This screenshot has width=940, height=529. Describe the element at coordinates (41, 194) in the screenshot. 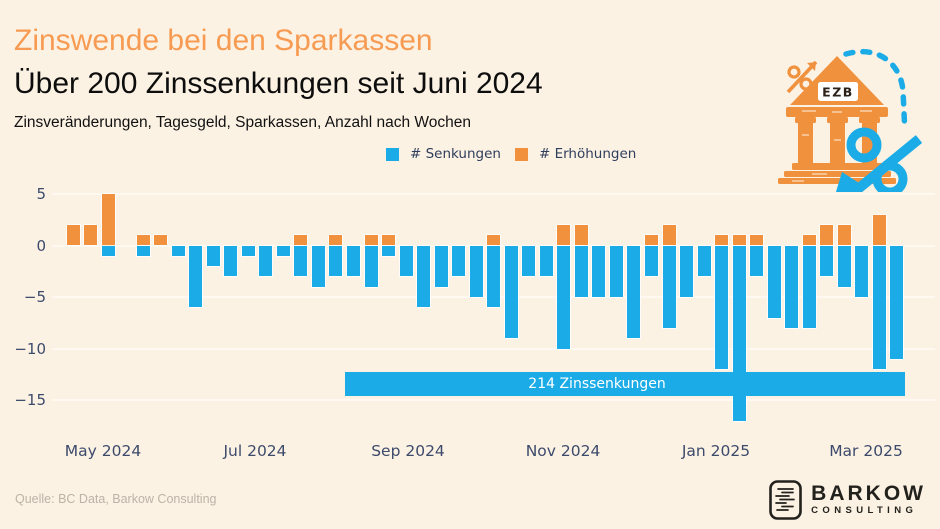

I see `y-tick-label: 5` at that location.